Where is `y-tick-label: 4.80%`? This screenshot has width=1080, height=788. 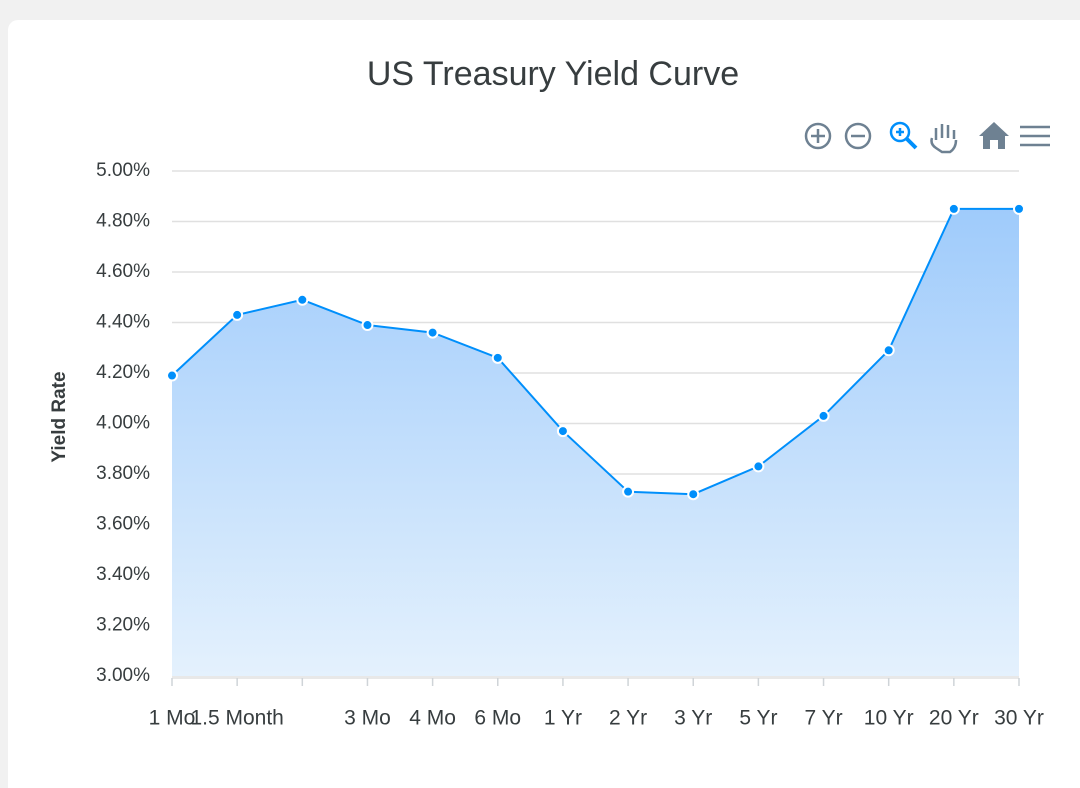 y-tick-label: 4.80% is located at coordinates (123, 221).